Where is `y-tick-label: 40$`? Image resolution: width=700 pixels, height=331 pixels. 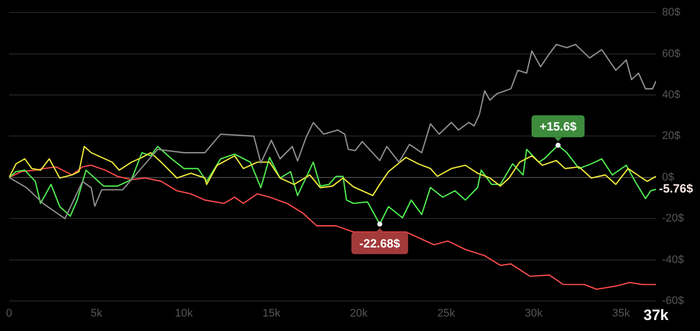
y-tick-label: 40$ is located at coordinates (671, 95).